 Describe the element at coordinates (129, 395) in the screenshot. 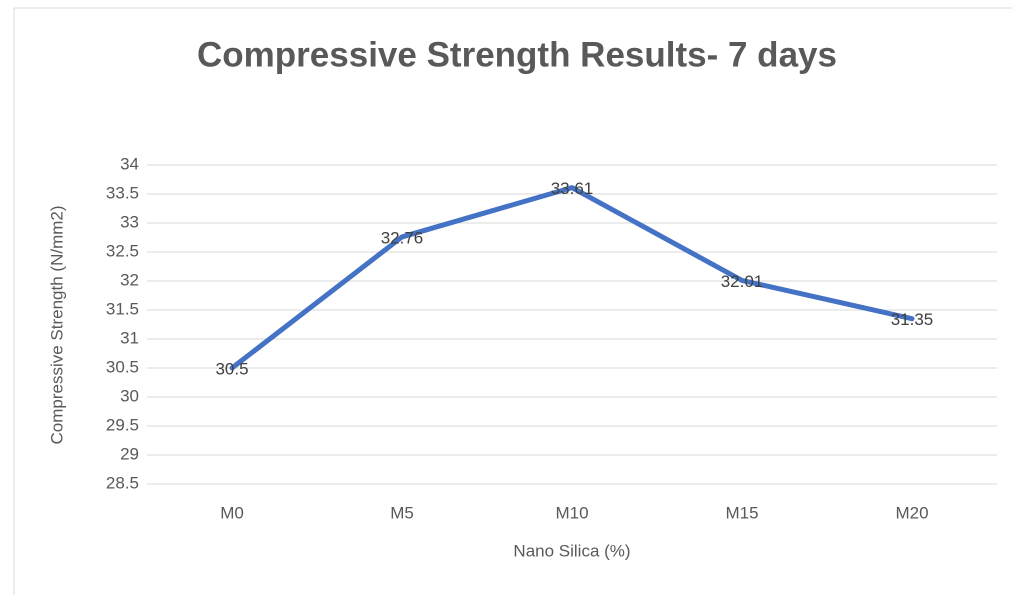

I see `y-tick-label: 30` at that location.